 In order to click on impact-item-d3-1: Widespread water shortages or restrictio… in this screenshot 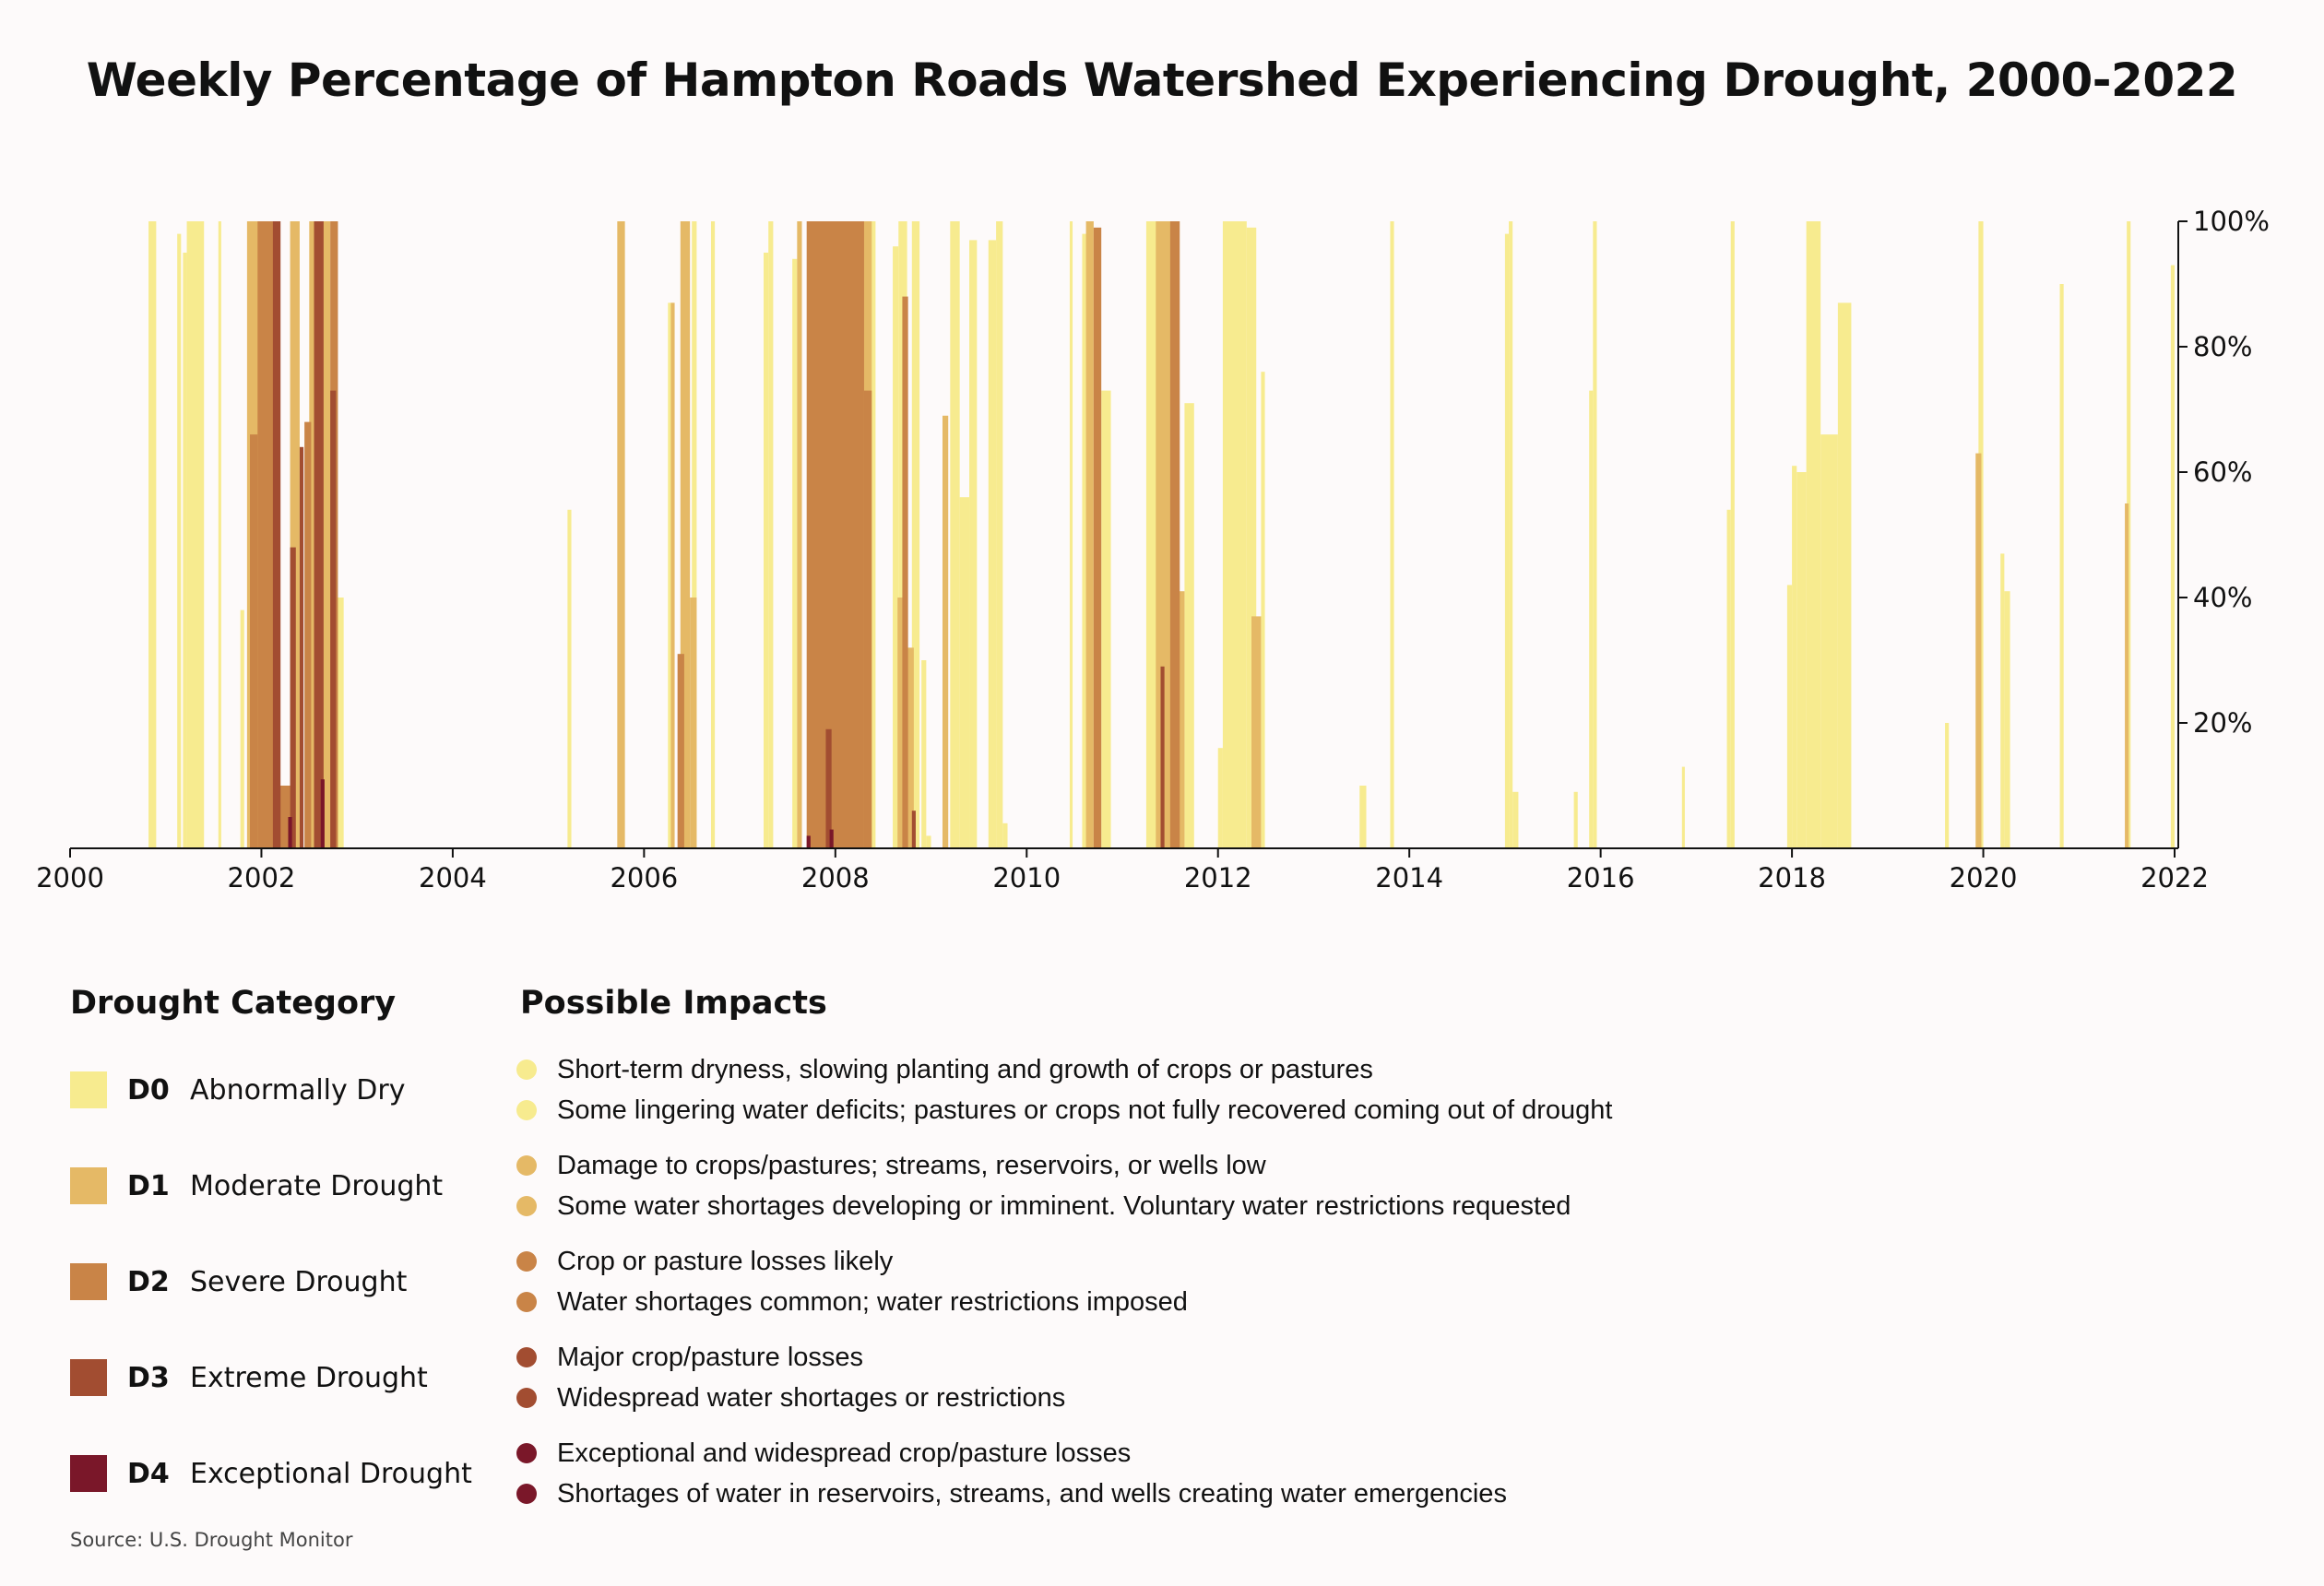, I will do `click(790, 1397)`.